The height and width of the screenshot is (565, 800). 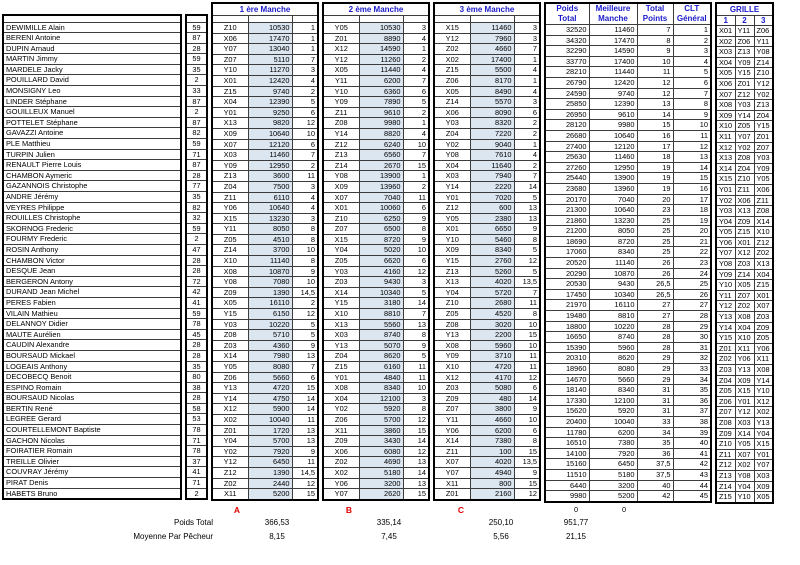 What do you see at coordinates (492, 303) in the screenshot?
I see `weight-cell: 2680` at bounding box center [492, 303].